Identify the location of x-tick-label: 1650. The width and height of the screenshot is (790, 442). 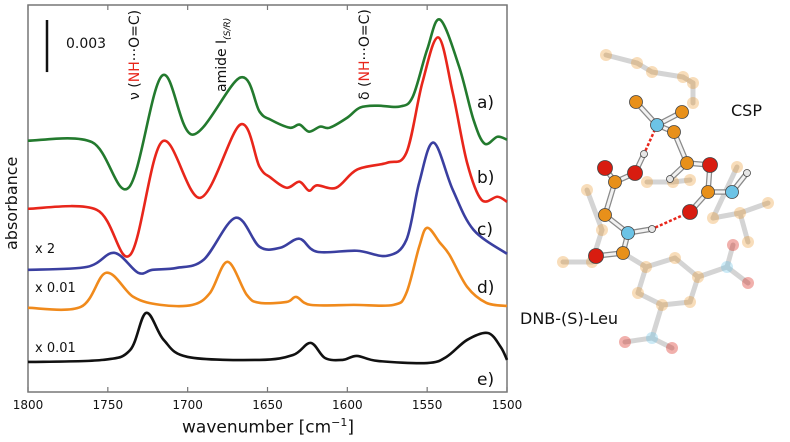
(267, 405).